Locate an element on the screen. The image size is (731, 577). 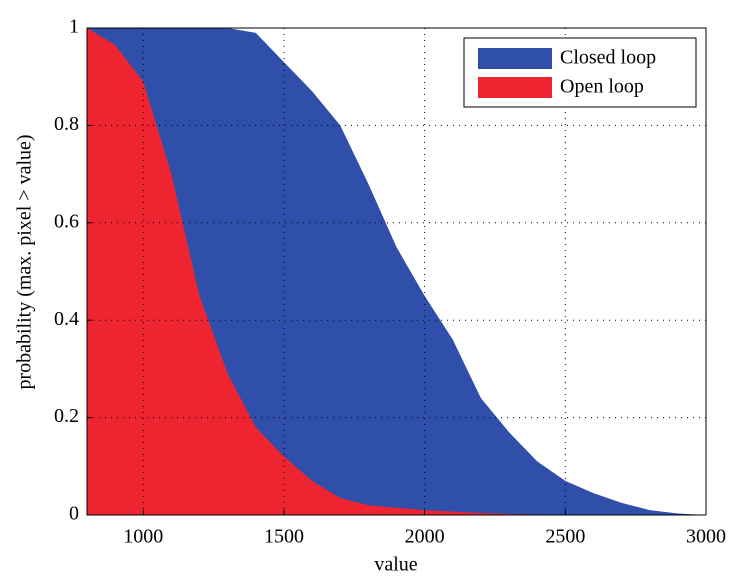
y-tick-label: 0 is located at coordinates (74, 514).